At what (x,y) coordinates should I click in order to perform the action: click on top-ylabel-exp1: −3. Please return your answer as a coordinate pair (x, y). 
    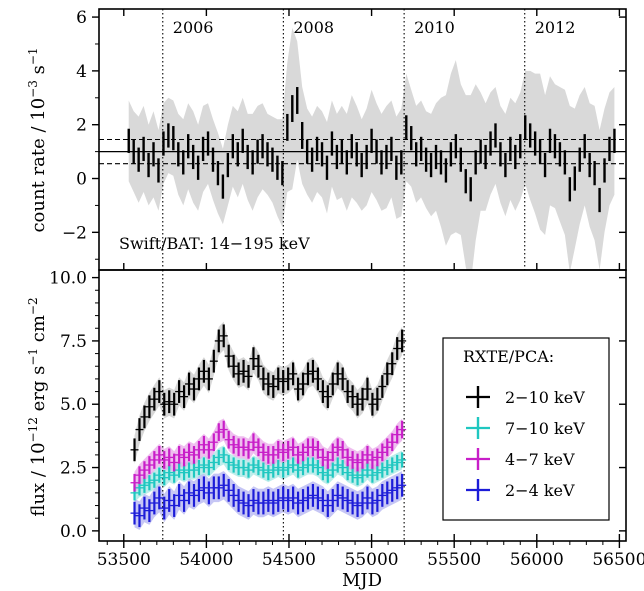
    Looking at the image, I should click on (33, 89).